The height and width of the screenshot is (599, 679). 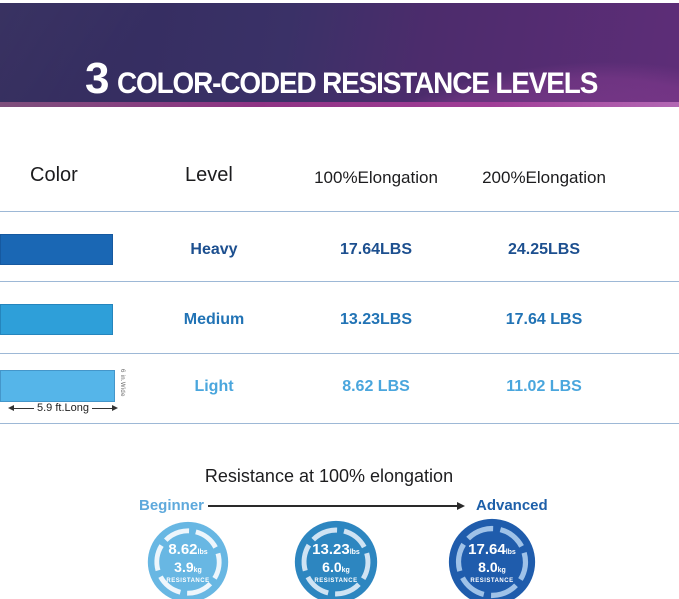 What do you see at coordinates (11, 408) in the screenshot?
I see `left-arrow-icon` at bounding box center [11, 408].